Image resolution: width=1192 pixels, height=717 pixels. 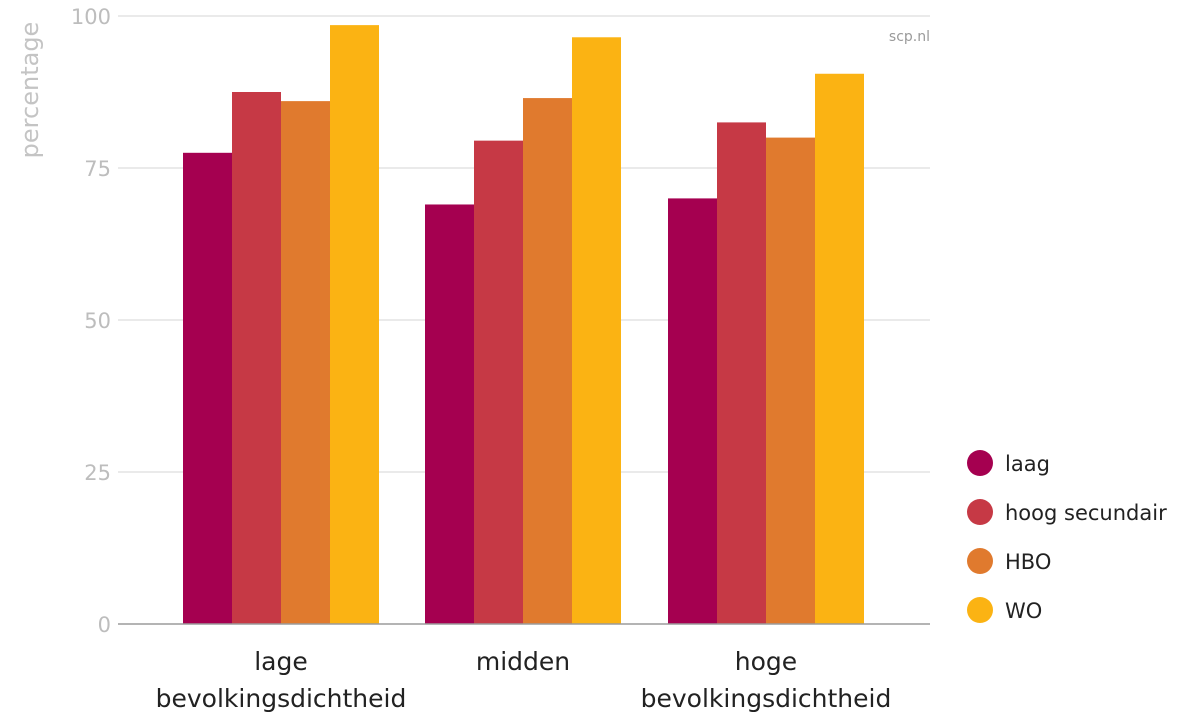 I want to click on y-tick-label: 50, so click(x=97, y=321).